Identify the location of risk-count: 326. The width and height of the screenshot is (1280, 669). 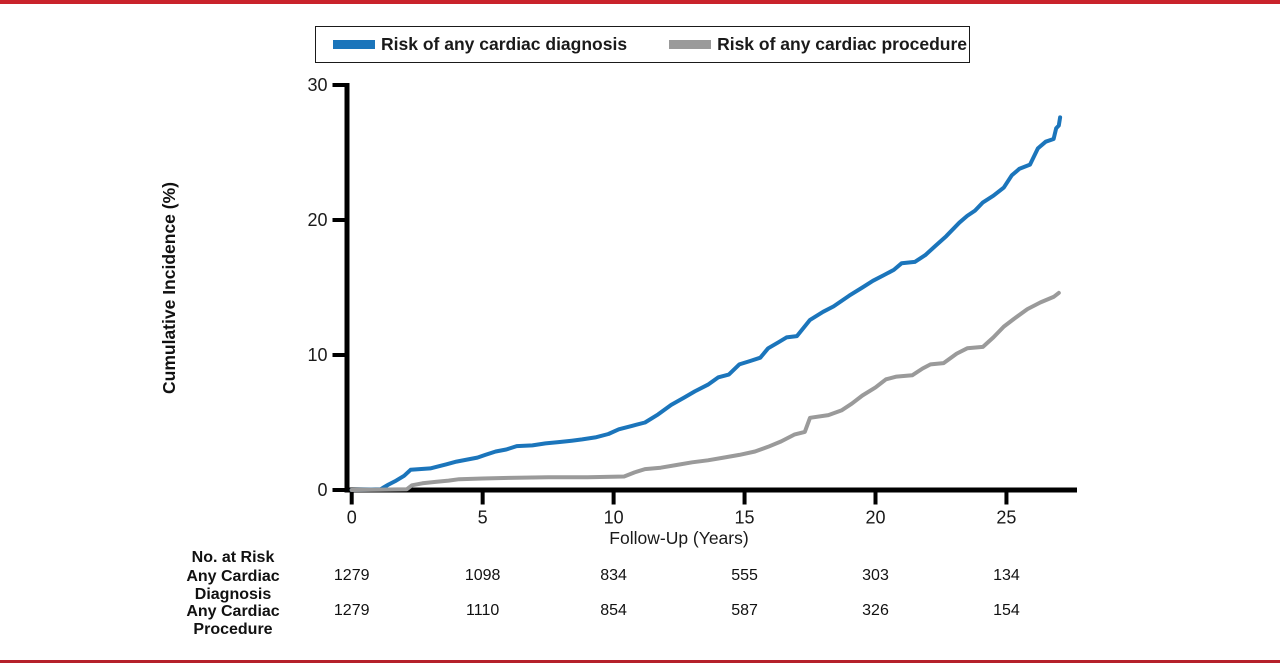
(875, 610).